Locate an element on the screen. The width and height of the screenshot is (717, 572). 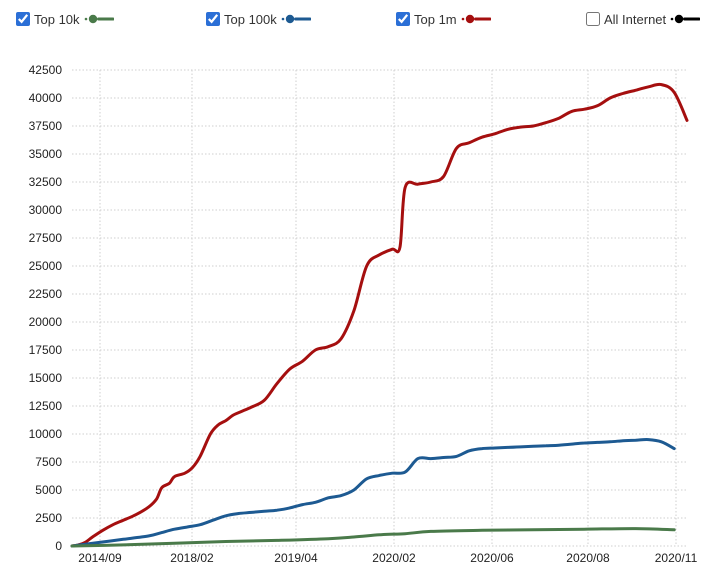
y-tick-label: 25000 is located at coordinates (46, 266).